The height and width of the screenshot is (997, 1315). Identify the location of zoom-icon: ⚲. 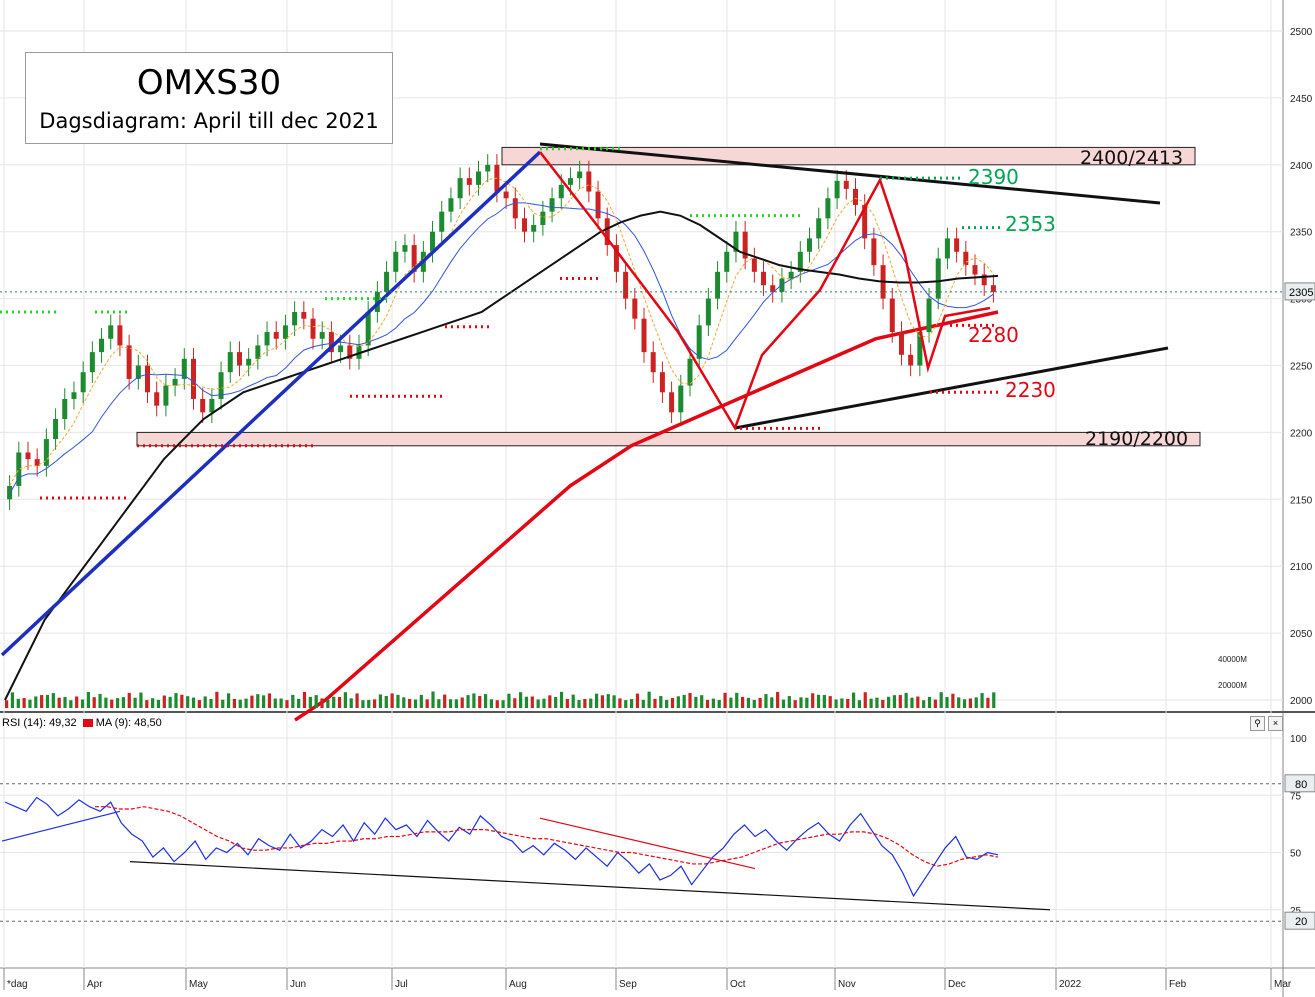
(1257, 723).